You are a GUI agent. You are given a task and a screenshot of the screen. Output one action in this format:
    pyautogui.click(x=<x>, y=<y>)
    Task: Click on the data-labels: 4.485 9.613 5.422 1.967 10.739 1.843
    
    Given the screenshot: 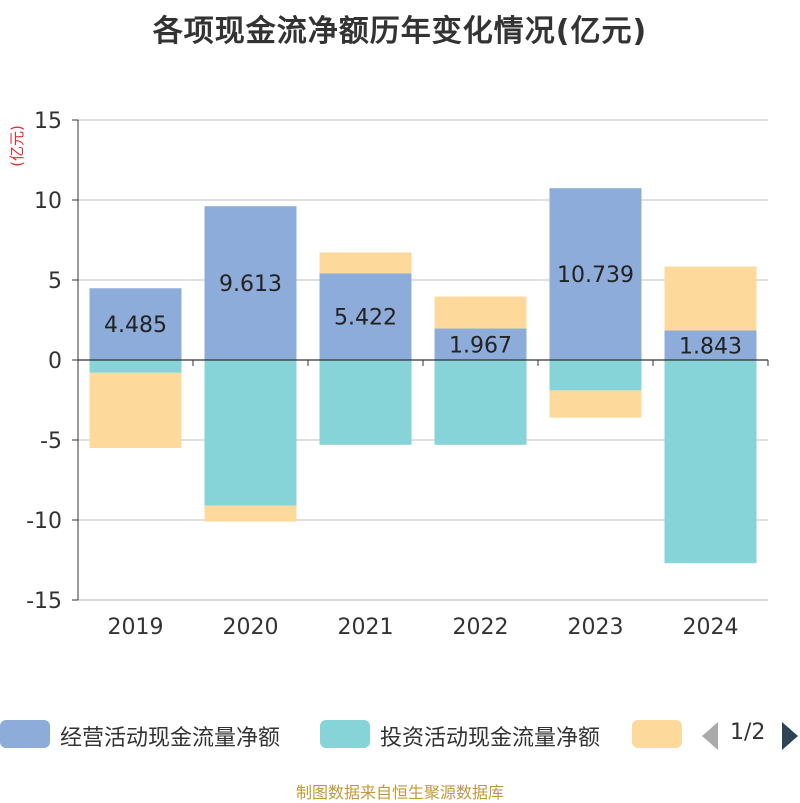 What is the action you would take?
    pyautogui.click(x=423, y=311)
    